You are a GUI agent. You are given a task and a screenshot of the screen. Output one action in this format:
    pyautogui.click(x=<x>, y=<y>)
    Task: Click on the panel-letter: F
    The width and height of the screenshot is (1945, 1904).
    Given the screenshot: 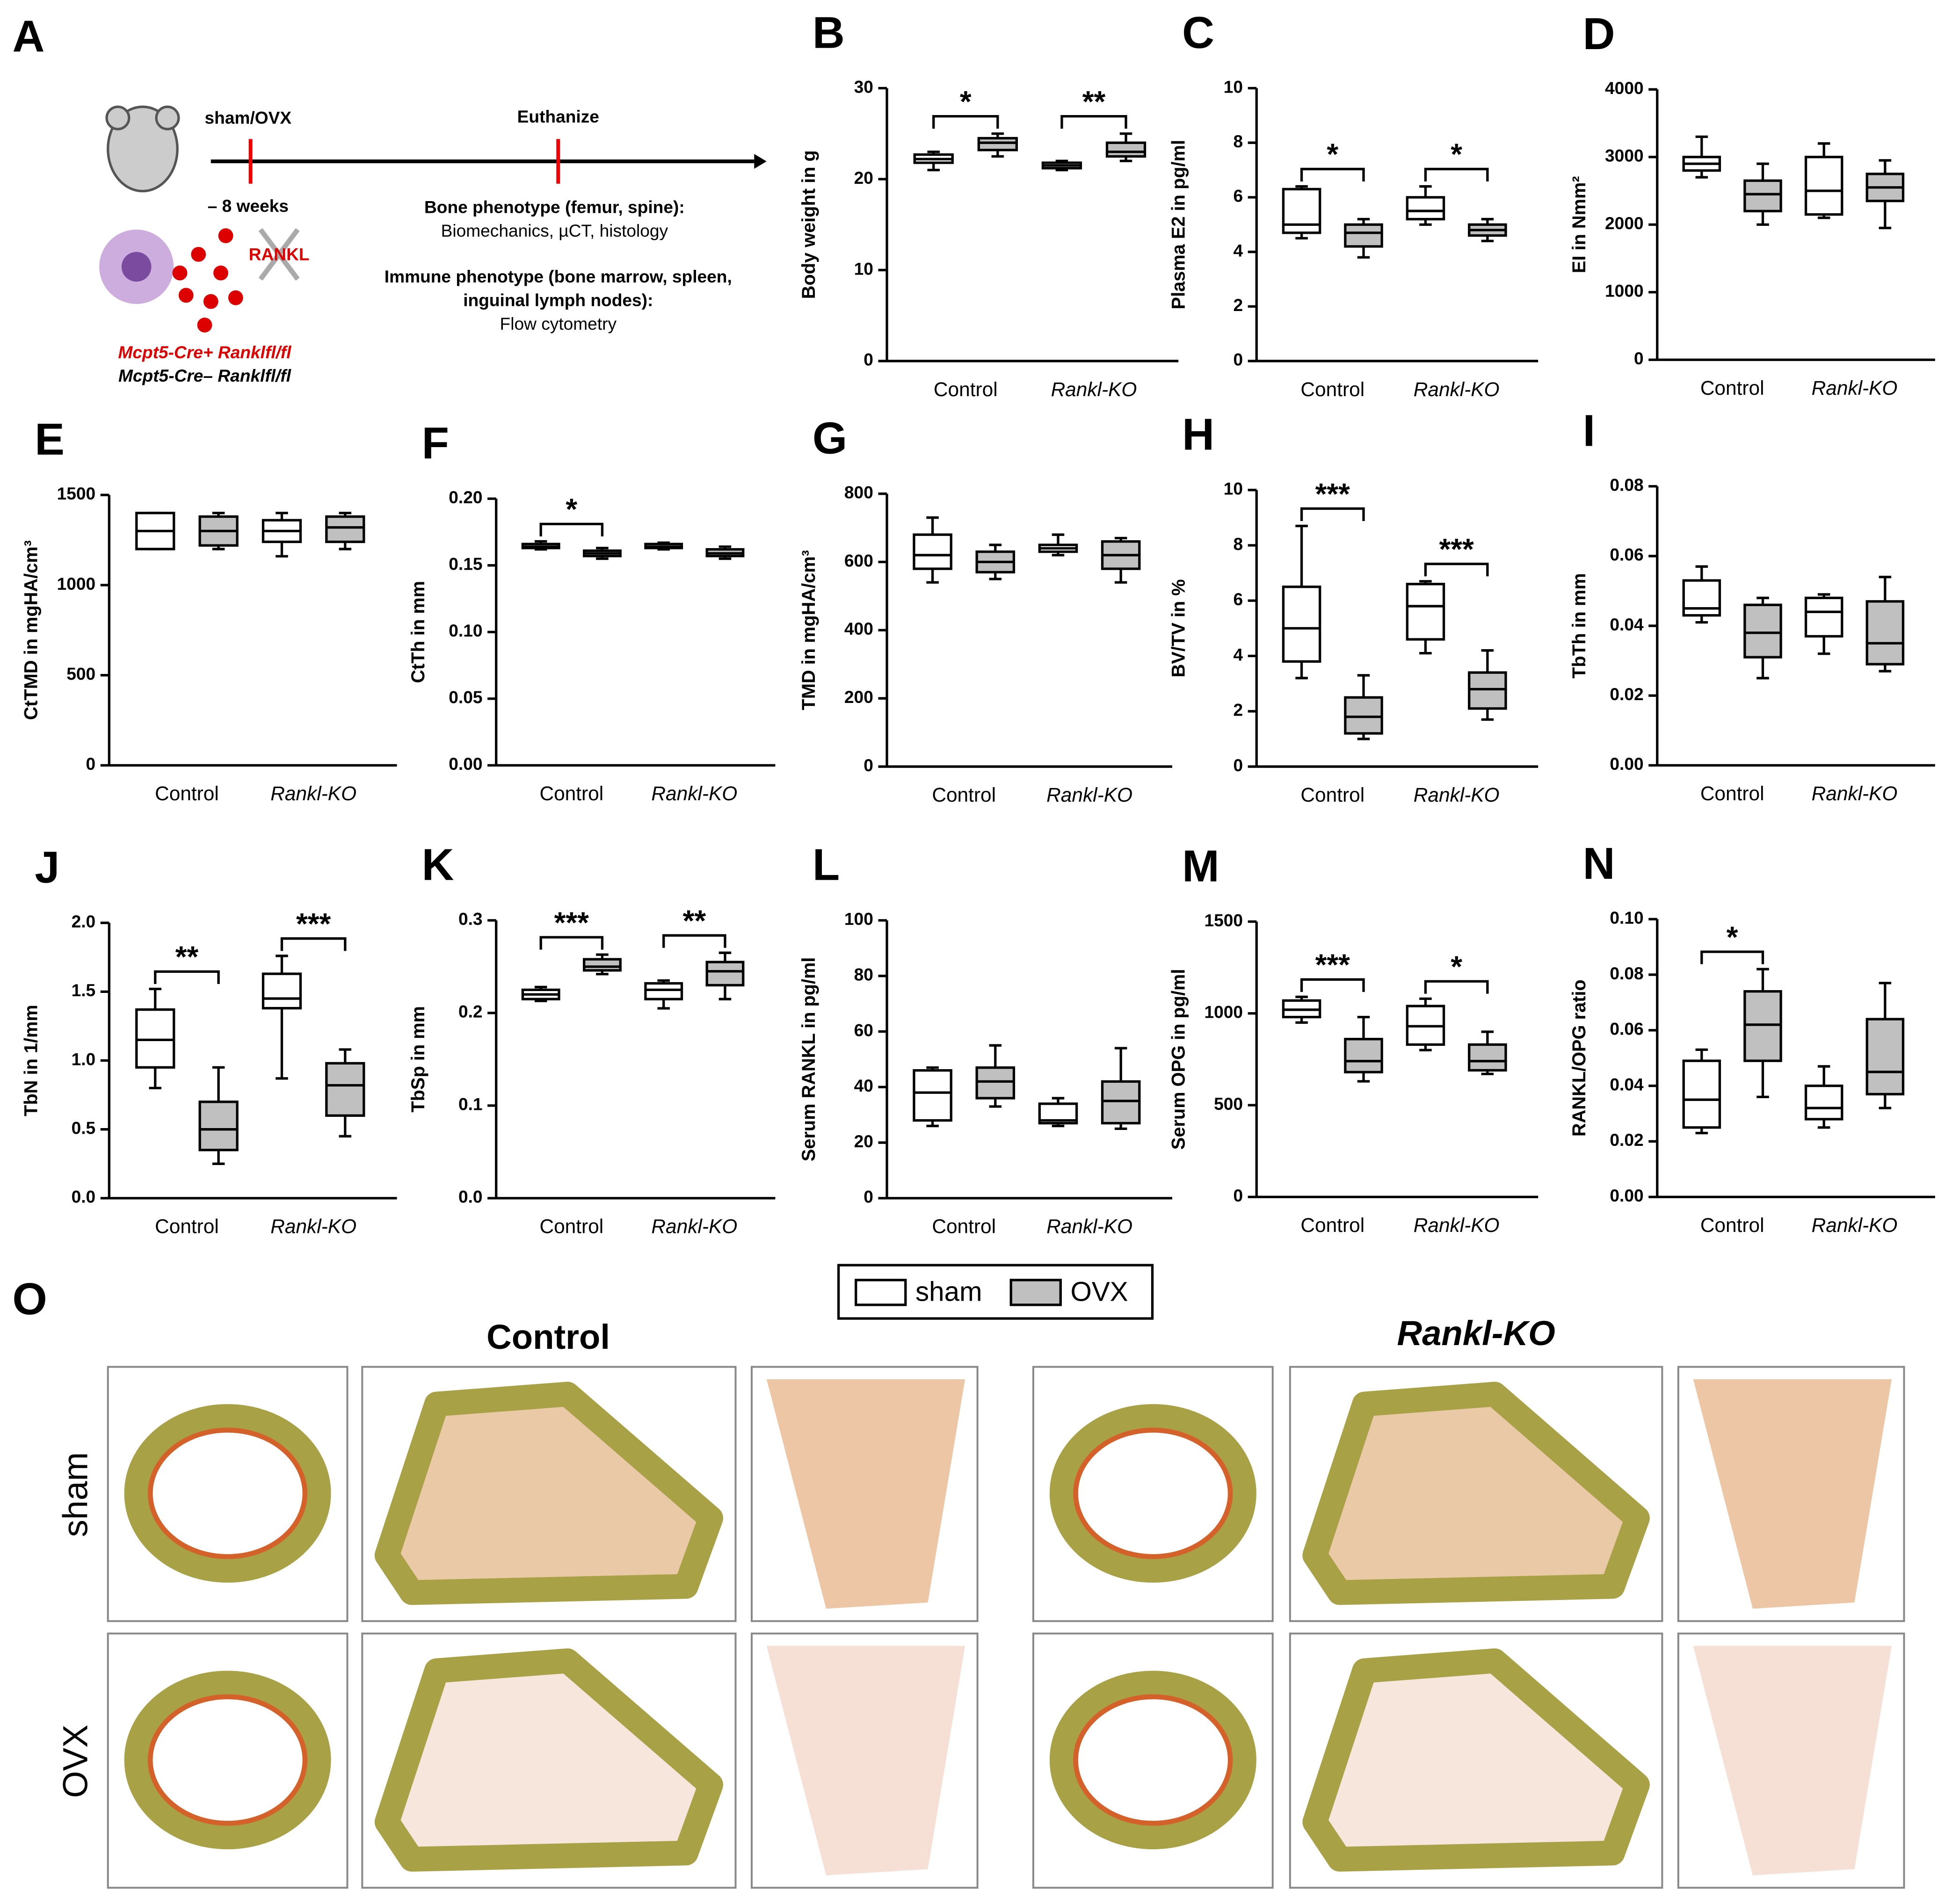 What is the action you would take?
    pyautogui.click(x=436, y=444)
    